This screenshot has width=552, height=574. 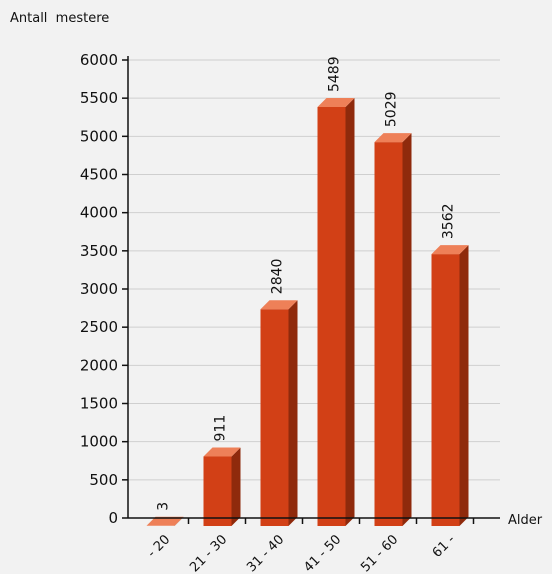 What do you see at coordinates (208, 553) in the screenshot?
I see `x-tick-label: 21 - 30` at bounding box center [208, 553].